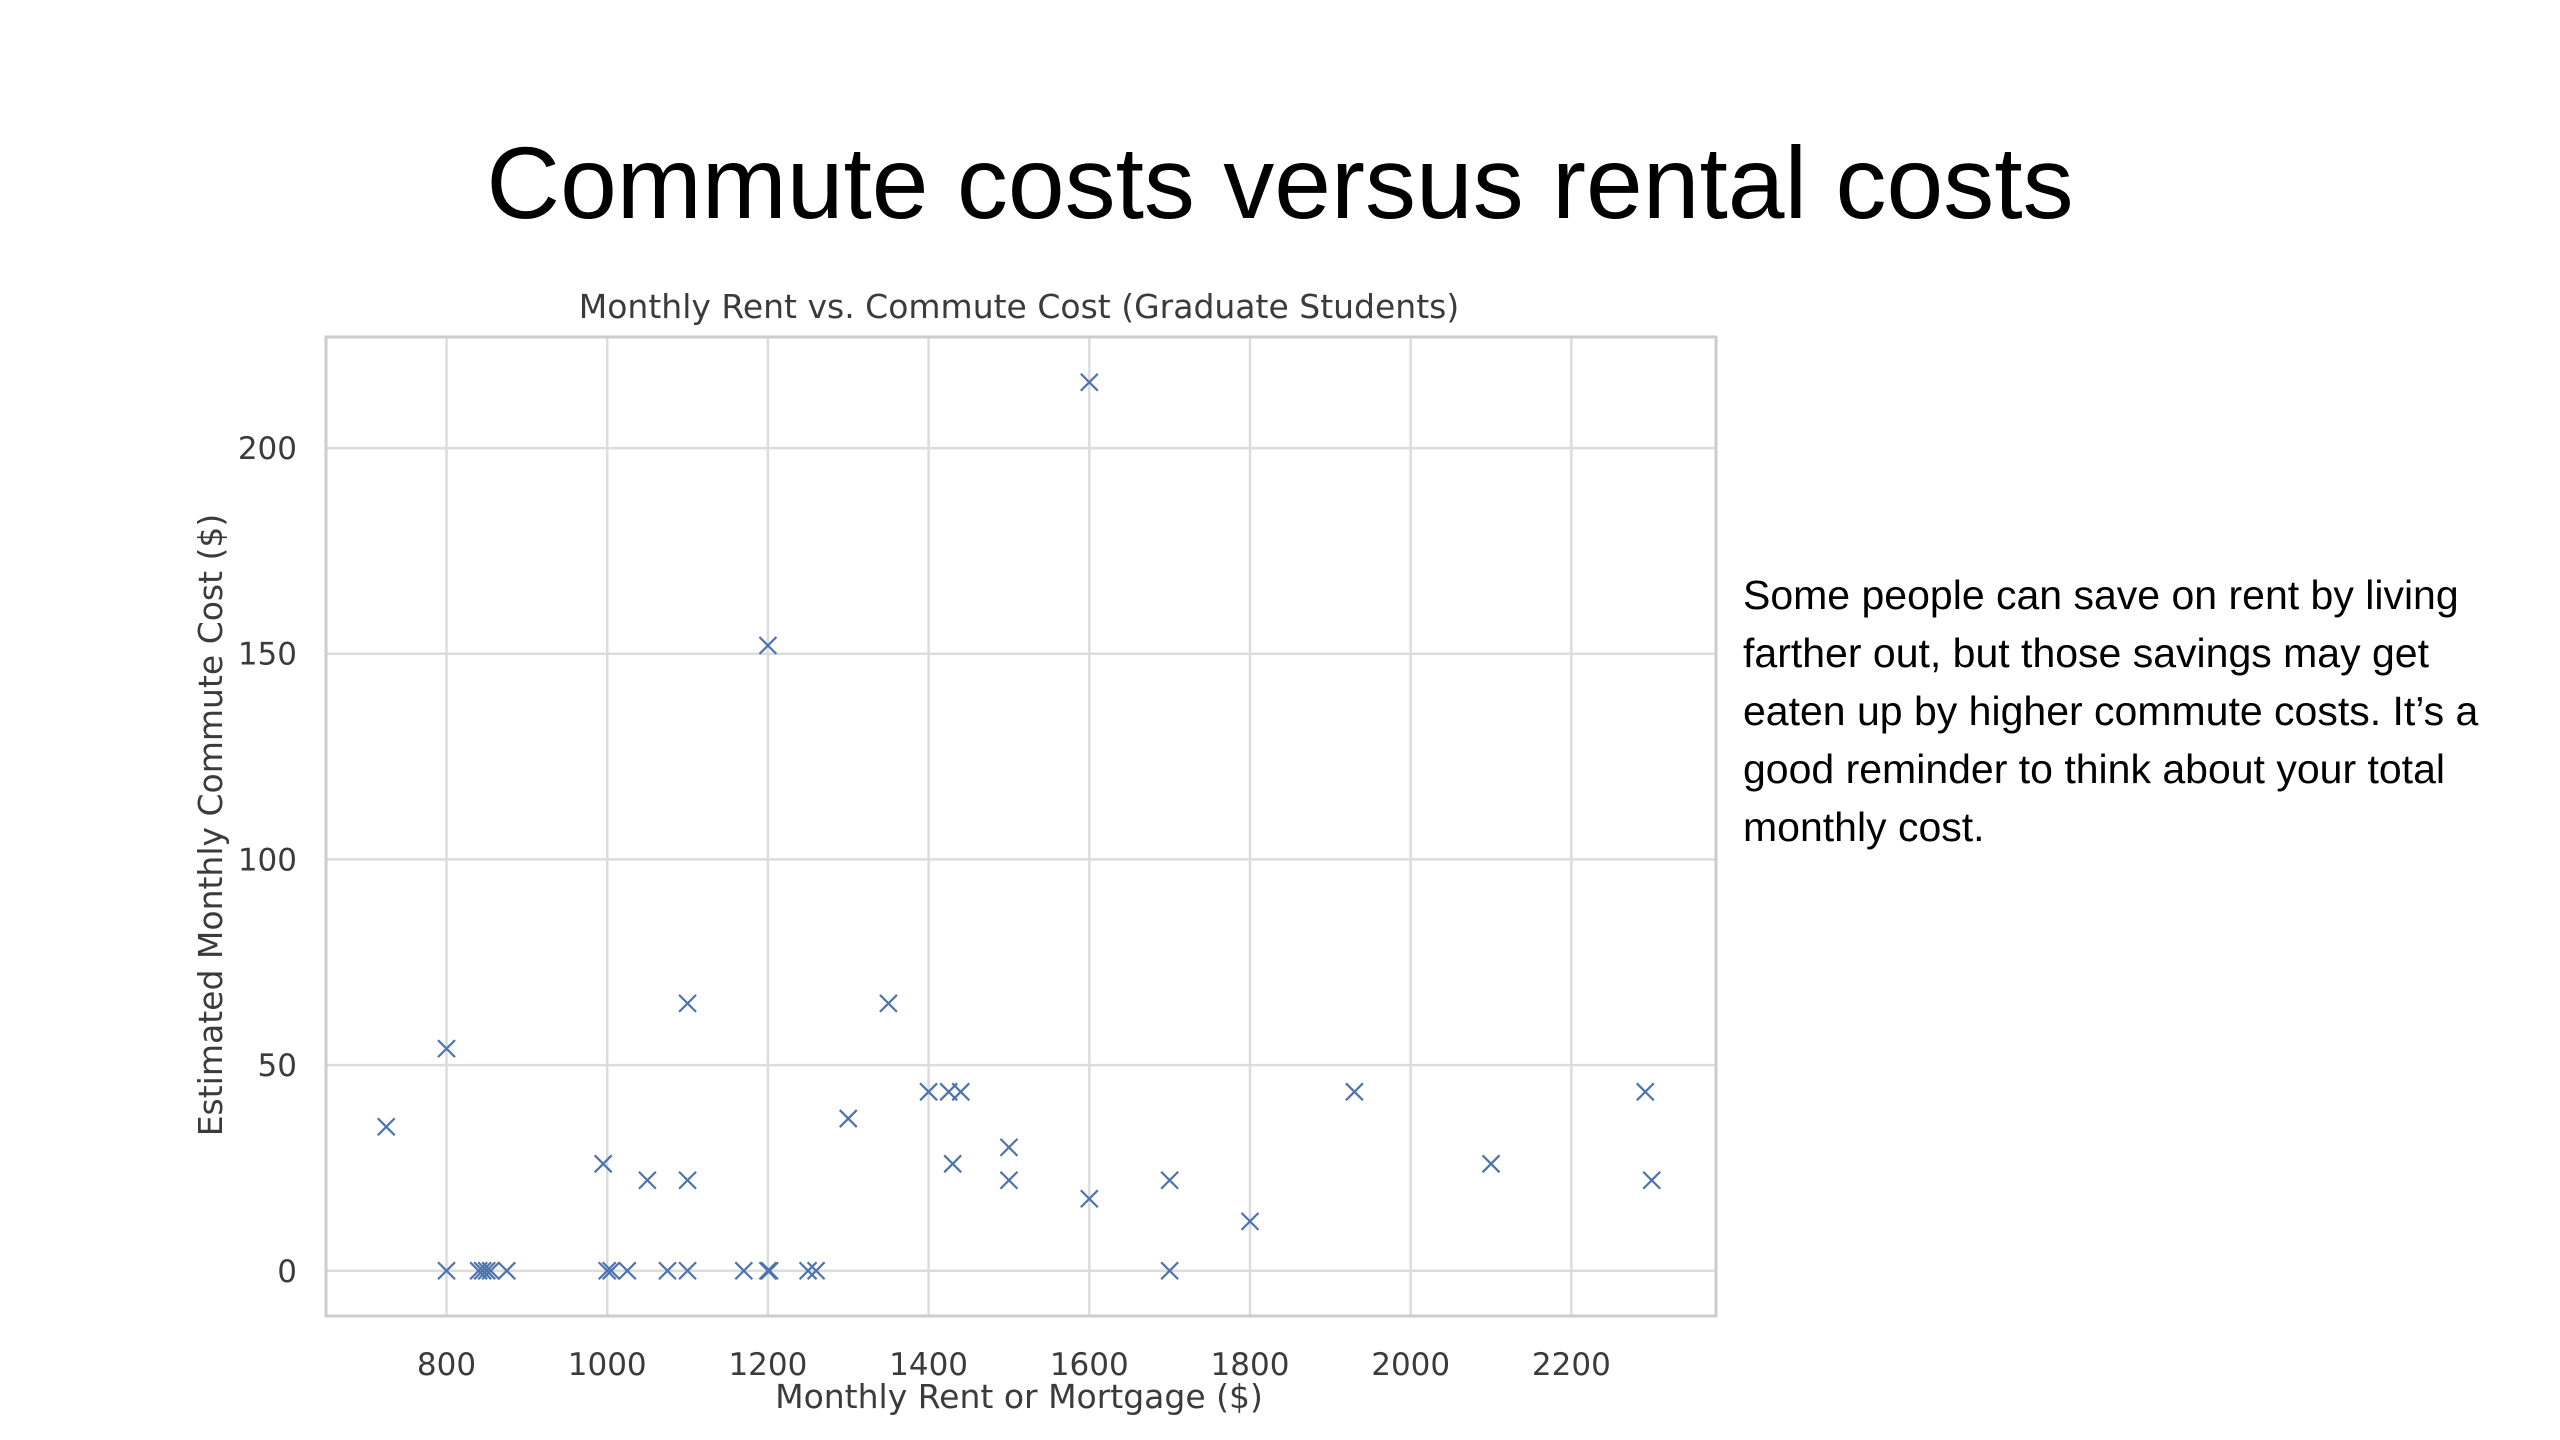  Describe the element at coordinates (1089, 1365) in the screenshot. I see `x-tick-label: 1600` at that location.